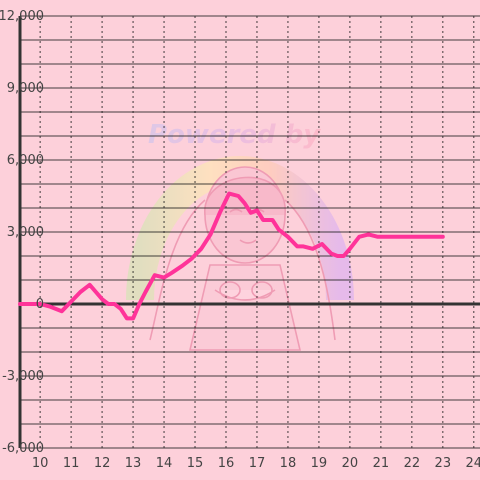  I want to click on y-tick-label: -6,000, so click(23, 448).